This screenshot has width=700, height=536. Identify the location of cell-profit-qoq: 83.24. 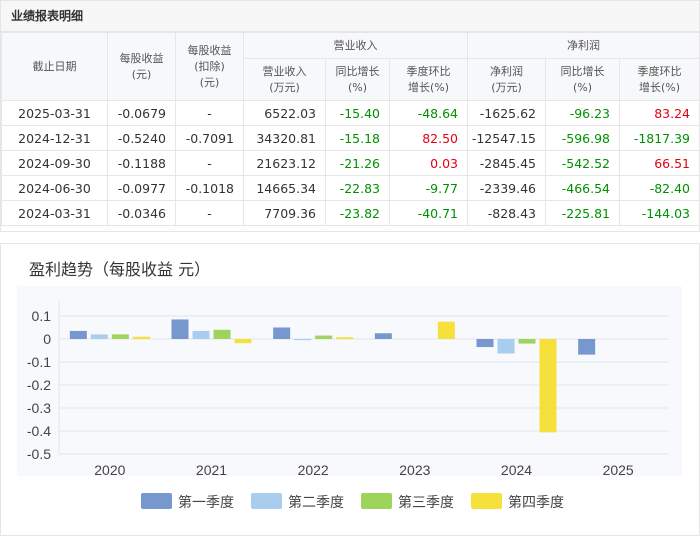
(659, 113).